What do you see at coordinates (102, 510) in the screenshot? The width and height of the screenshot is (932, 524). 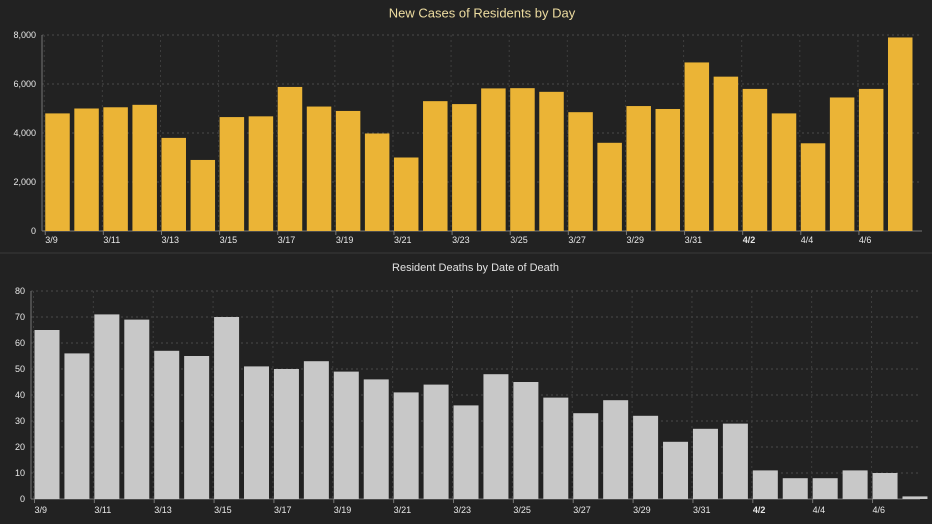 I see `deaths-x-tick-label: 3/11` at bounding box center [102, 510].